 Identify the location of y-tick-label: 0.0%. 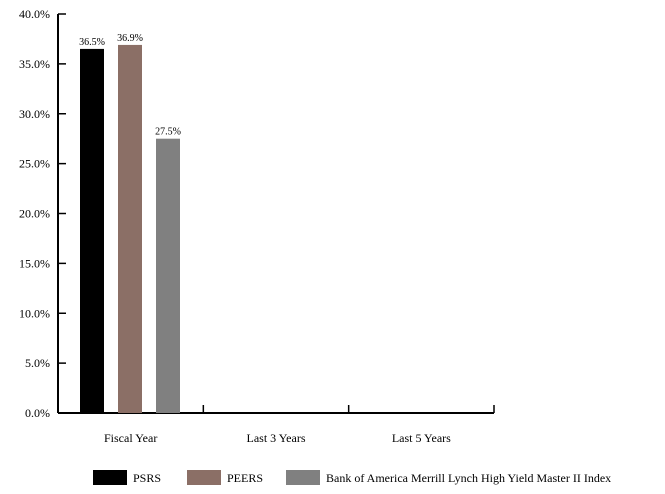
(37, 413).